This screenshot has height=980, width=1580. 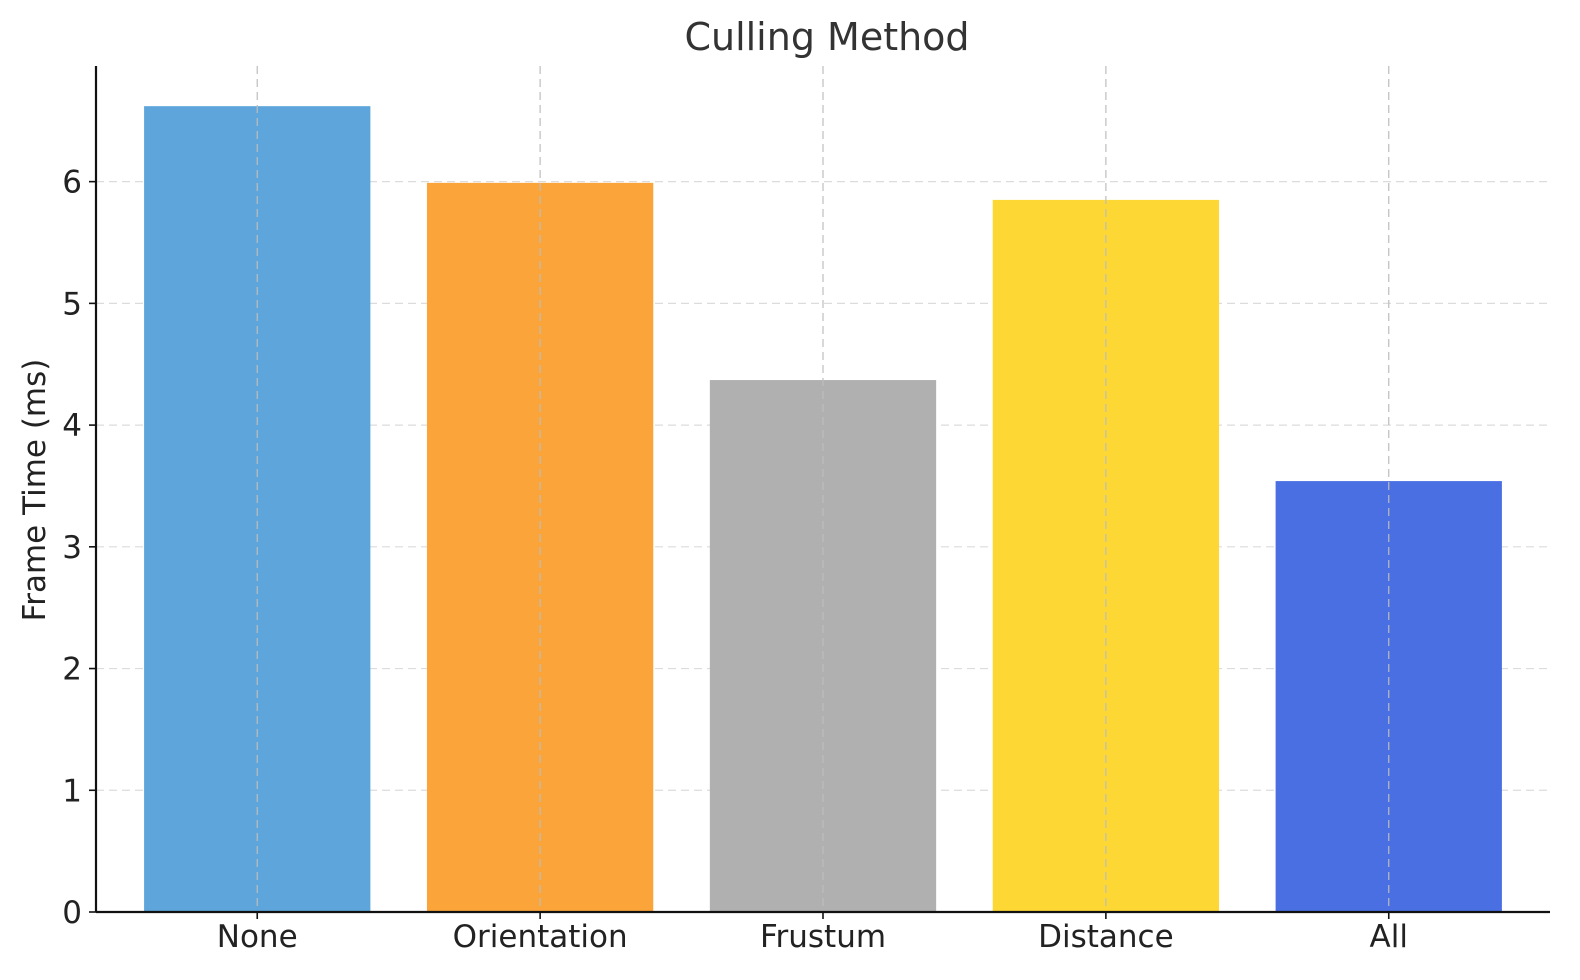 What do you see at coordinates (72, 183) in the screenshot?
I see `y-tick-label-6: 6` at bounding box center [72, 183].